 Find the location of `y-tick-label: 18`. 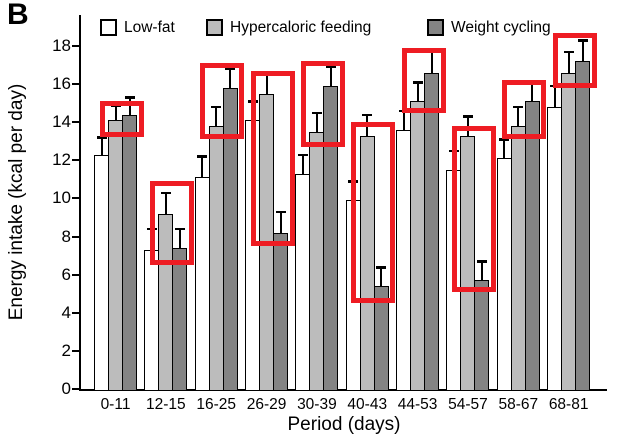

y-tick-label: 18 is located at coordinates (61, 45).